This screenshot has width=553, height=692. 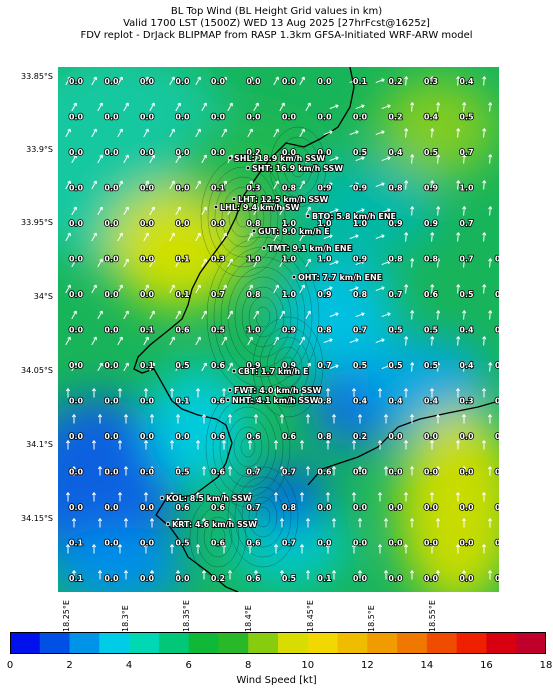 What do you see at coordinates (206, 498) in the screenshot?
I see `site-marker: KOL: 8.5 km/h SSW` at bounding box center [206, 498].